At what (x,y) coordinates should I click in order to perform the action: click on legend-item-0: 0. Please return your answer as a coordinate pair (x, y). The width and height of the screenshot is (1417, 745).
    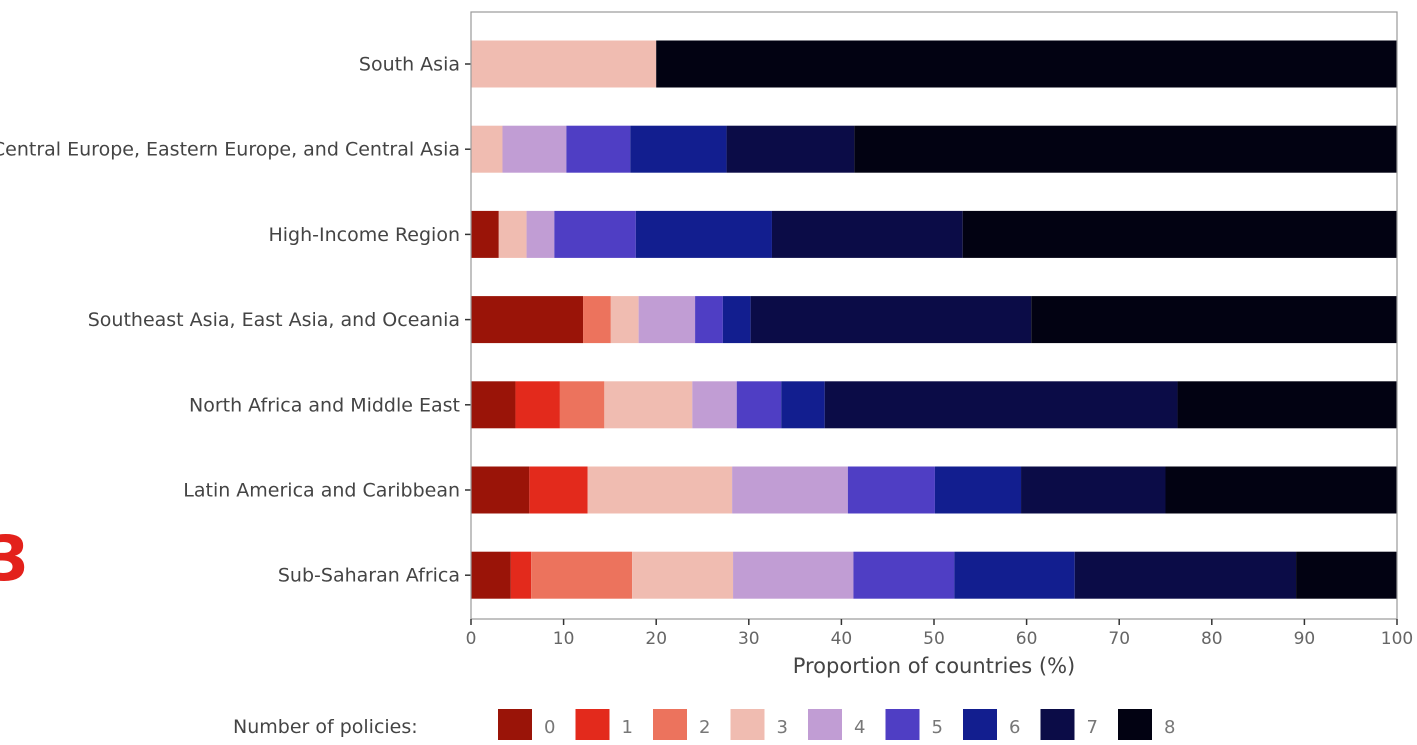
    Looking at the image, I should click on (526, 726).